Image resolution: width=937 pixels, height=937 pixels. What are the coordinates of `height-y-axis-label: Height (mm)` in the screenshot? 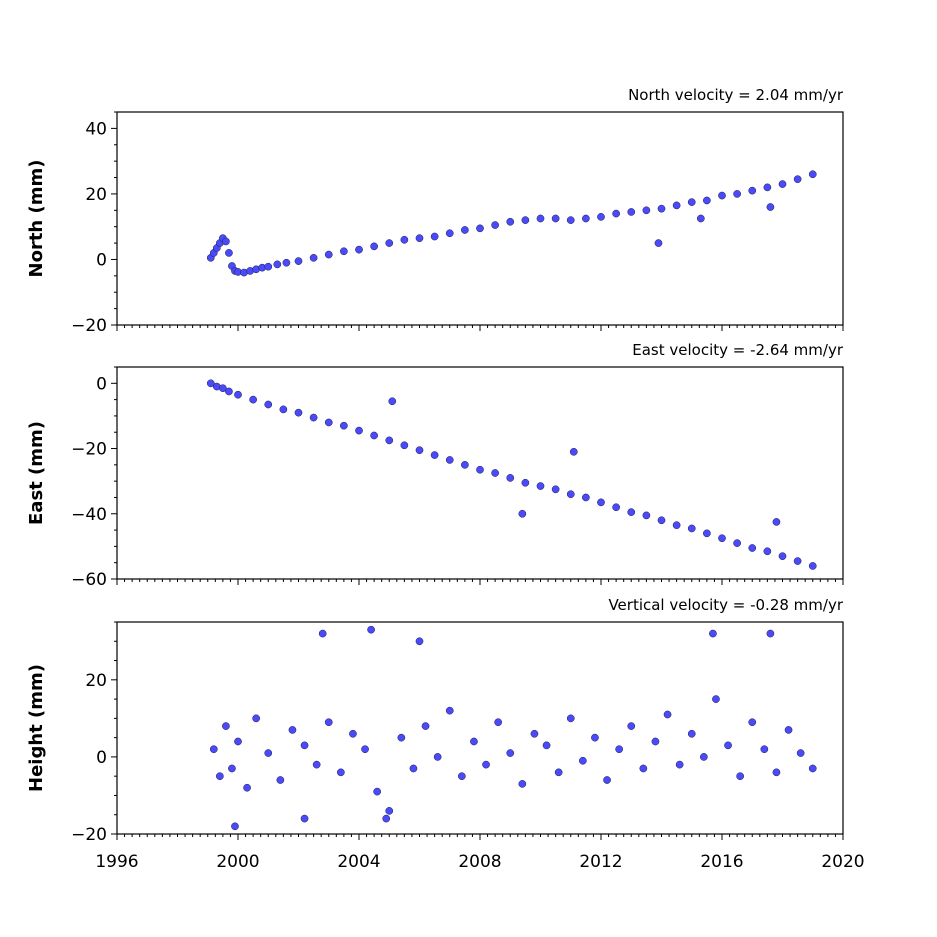 It's located at (36, 728).